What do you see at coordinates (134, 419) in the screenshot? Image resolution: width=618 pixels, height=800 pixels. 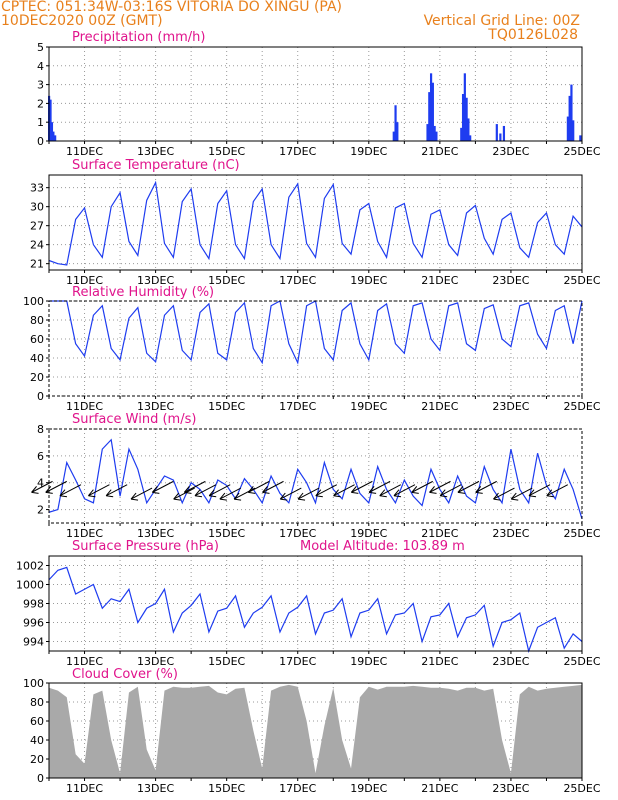 I see `panel-title: Surface Wind (m/s)` at bounding box center [134, 419].